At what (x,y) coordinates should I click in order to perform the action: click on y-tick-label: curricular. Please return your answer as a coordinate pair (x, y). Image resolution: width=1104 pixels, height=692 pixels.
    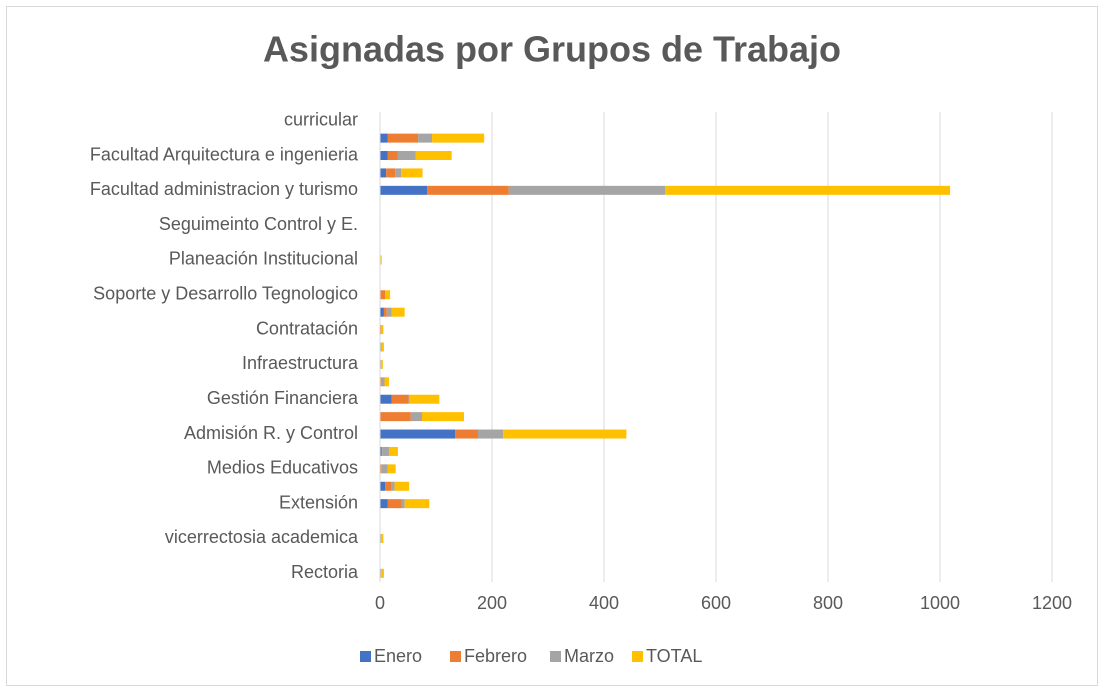
    Looking at the image, I should click on (321, 119).